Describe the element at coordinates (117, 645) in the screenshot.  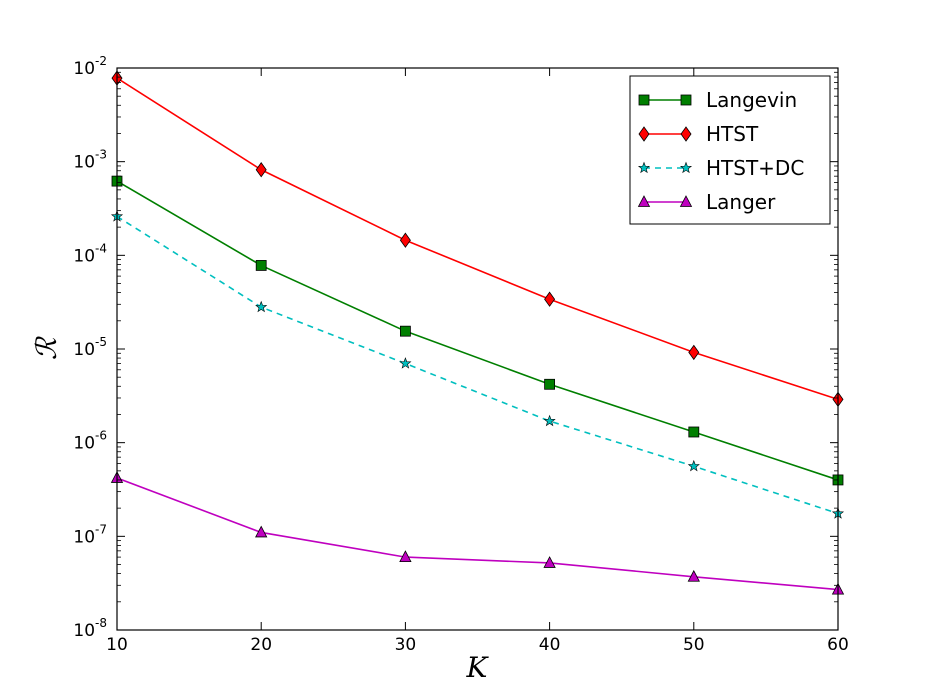
I see `x-tick-label: 10` at that location.